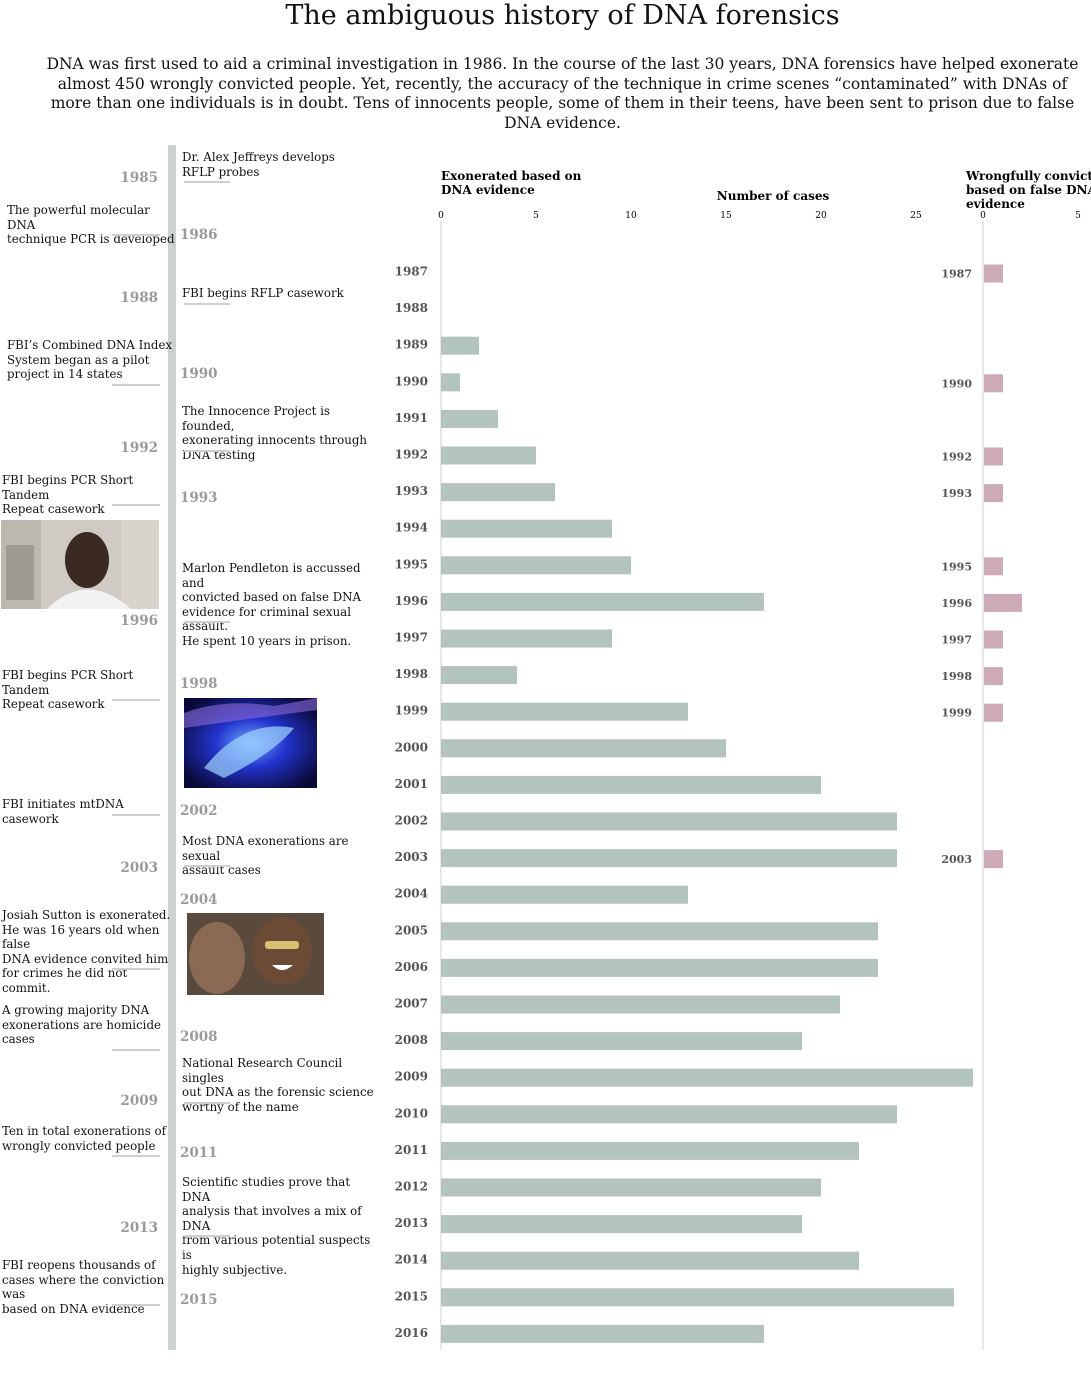  Describe the element at coordinates (411, 455) in the screenshot. I see `year-label-1992: 1992` at that location.